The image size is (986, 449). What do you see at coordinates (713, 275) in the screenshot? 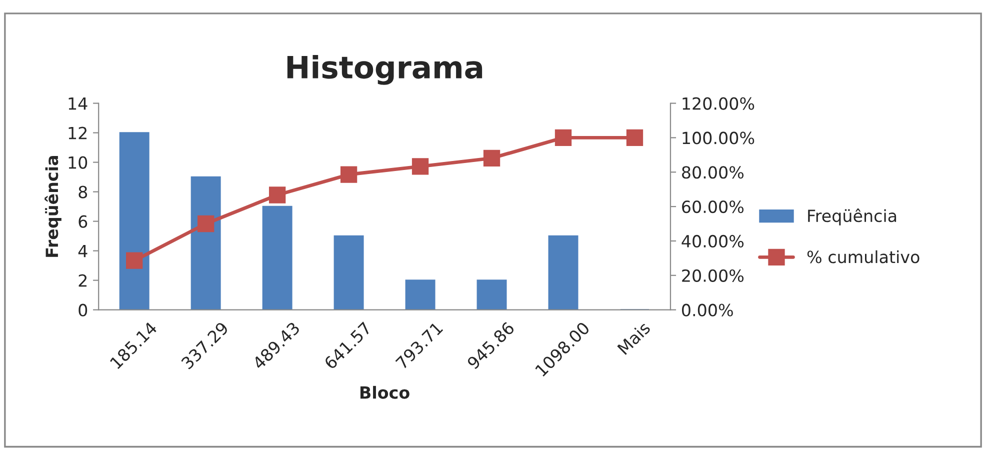
I see `y2-tick-label: 20.00%` at bounding box center [713, 275].